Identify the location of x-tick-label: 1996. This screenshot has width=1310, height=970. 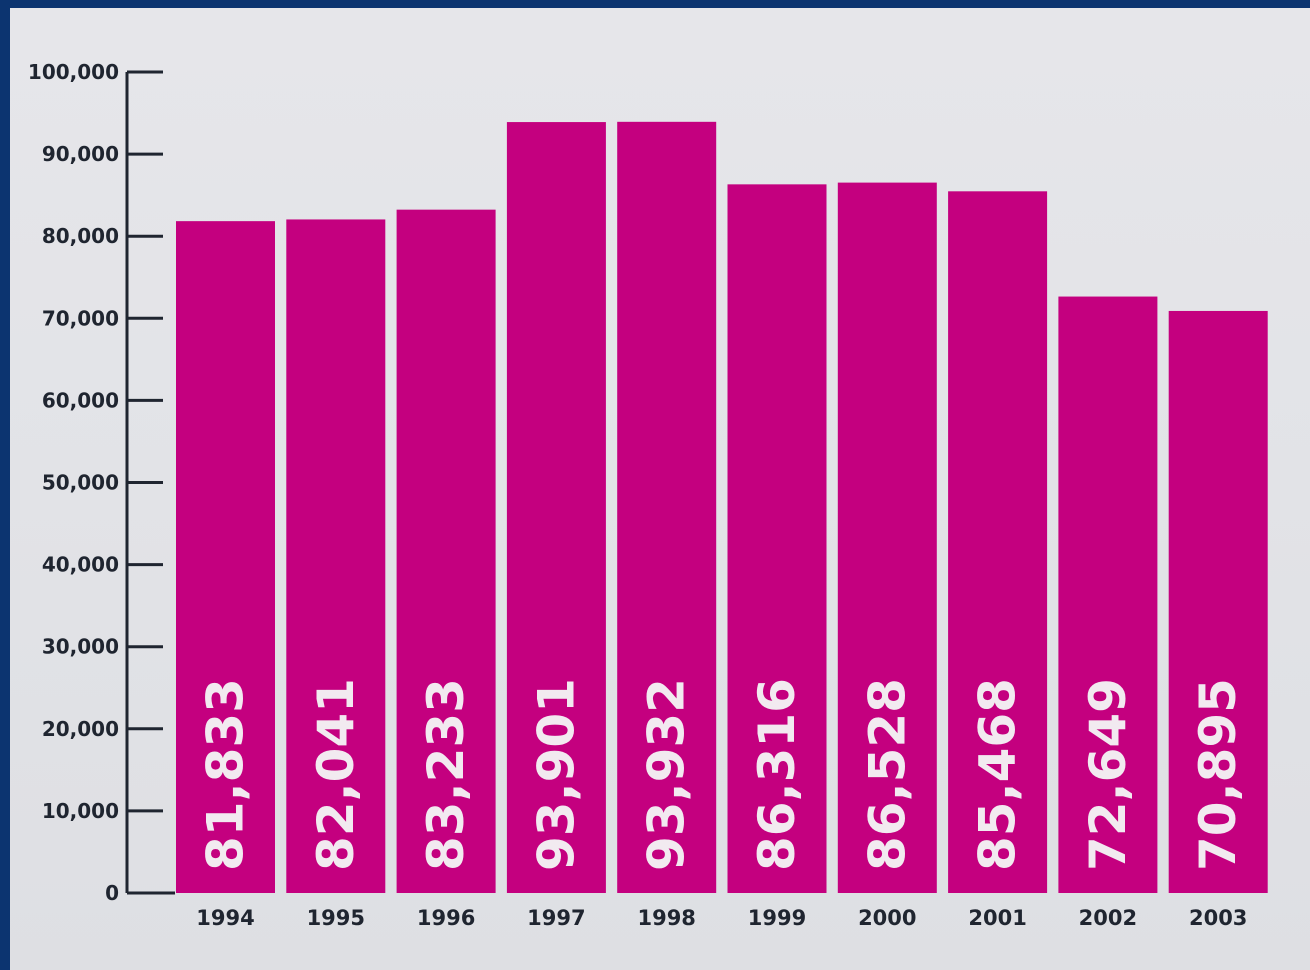
(446, 918).